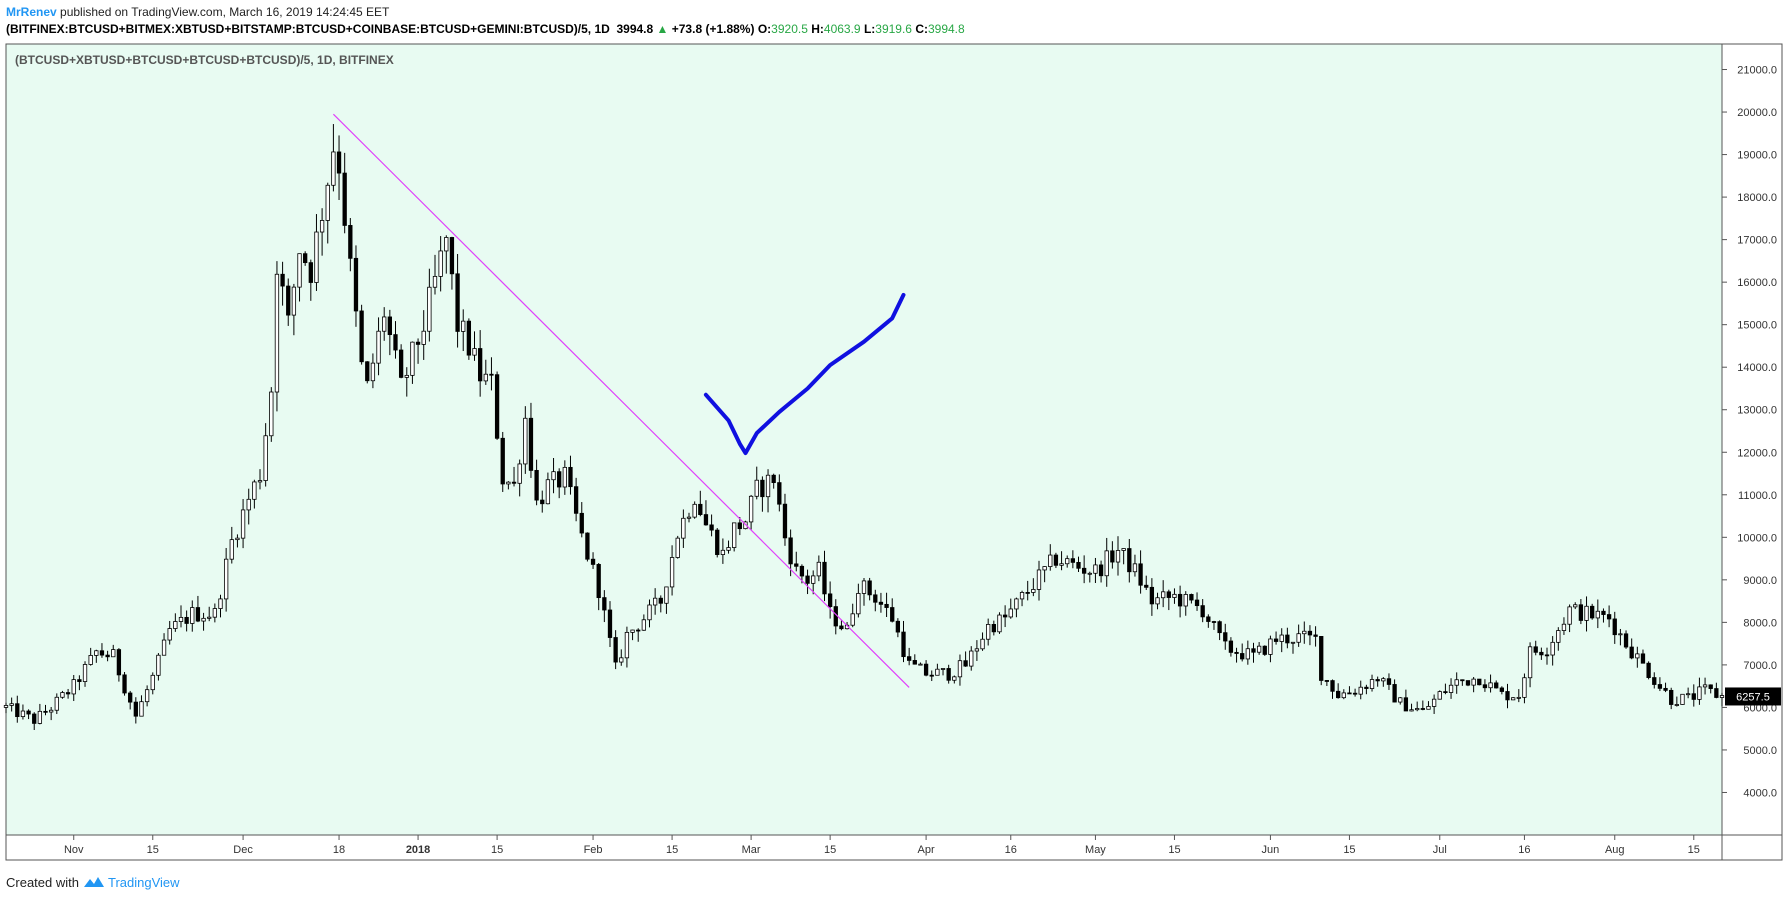 The image size is (1788, 900). Describe the element at coordinates (1524, 850) in the screenshot. I see `x-tick-label: 16` at that location.